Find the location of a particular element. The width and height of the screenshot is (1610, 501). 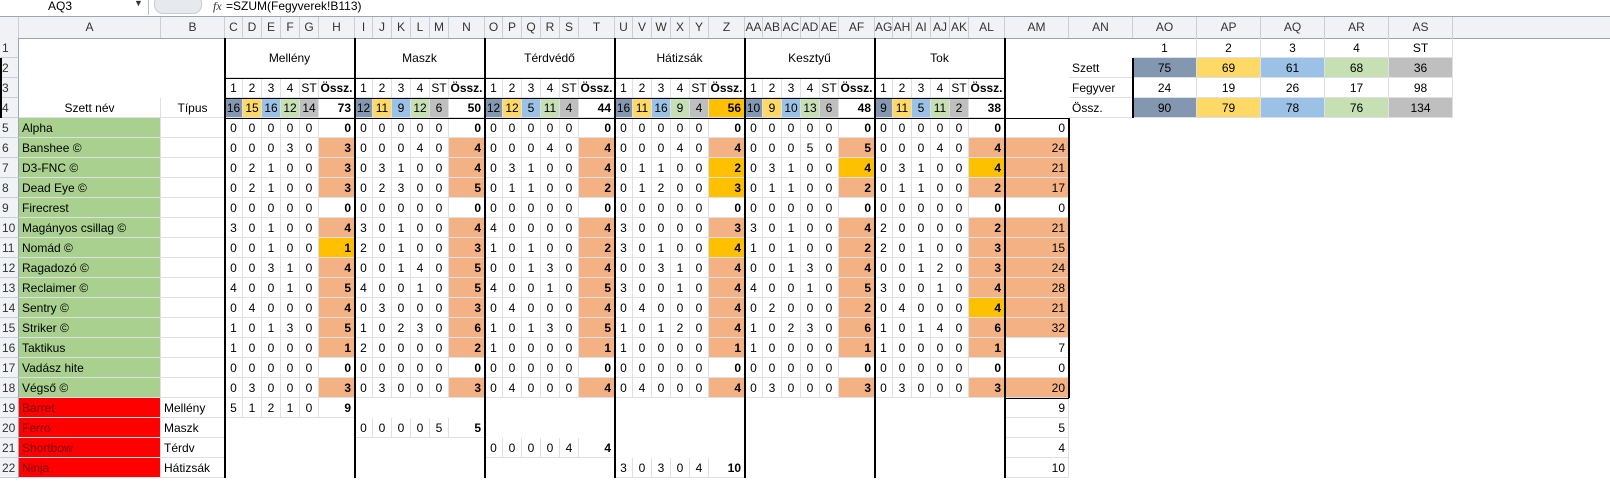

row-header: 19 is located at coordinates (9, 408).